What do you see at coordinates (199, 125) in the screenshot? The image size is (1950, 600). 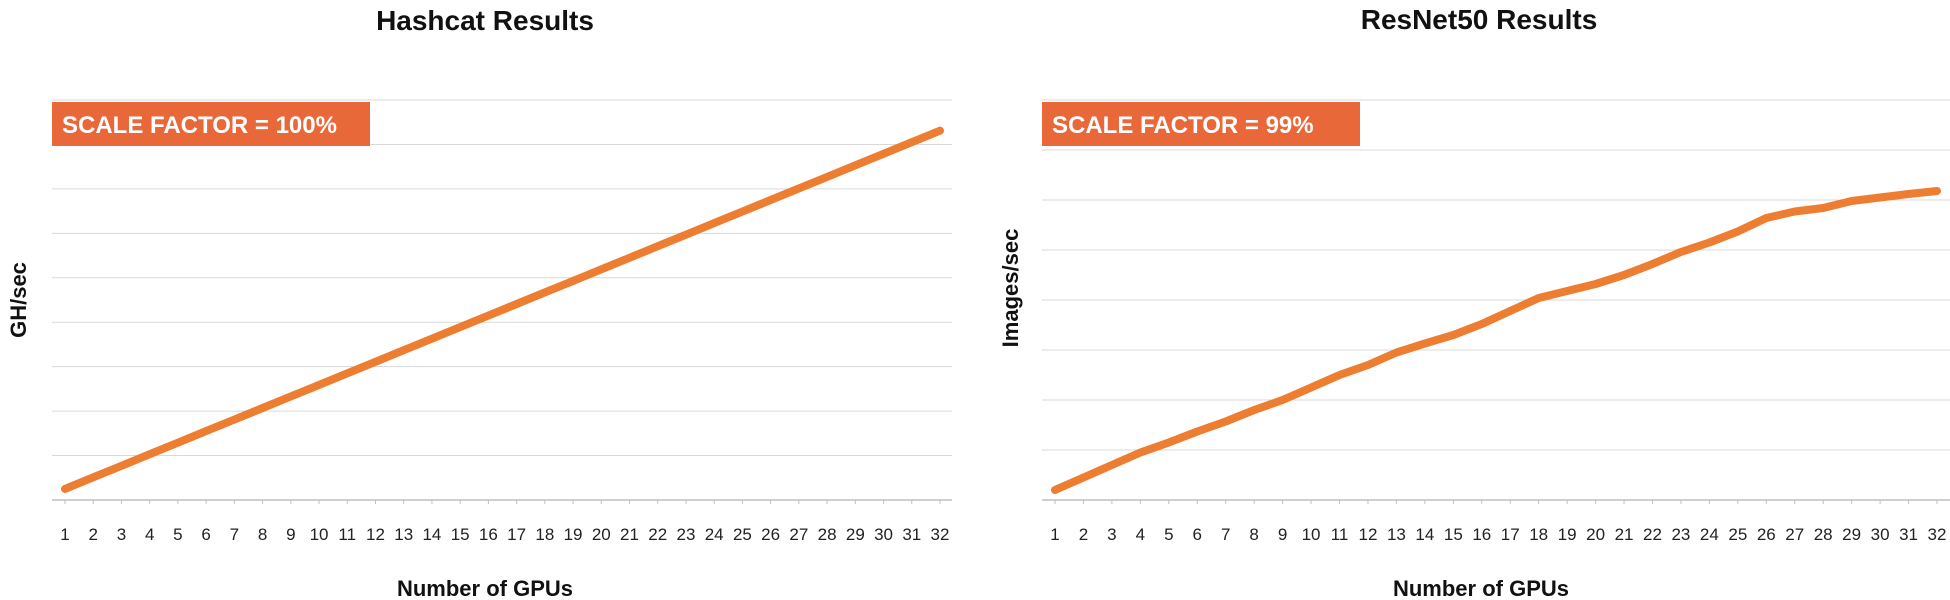 I see `scale-factor-annotation: SCALE FACTOR = 100%` at bounding box center [199, 125].